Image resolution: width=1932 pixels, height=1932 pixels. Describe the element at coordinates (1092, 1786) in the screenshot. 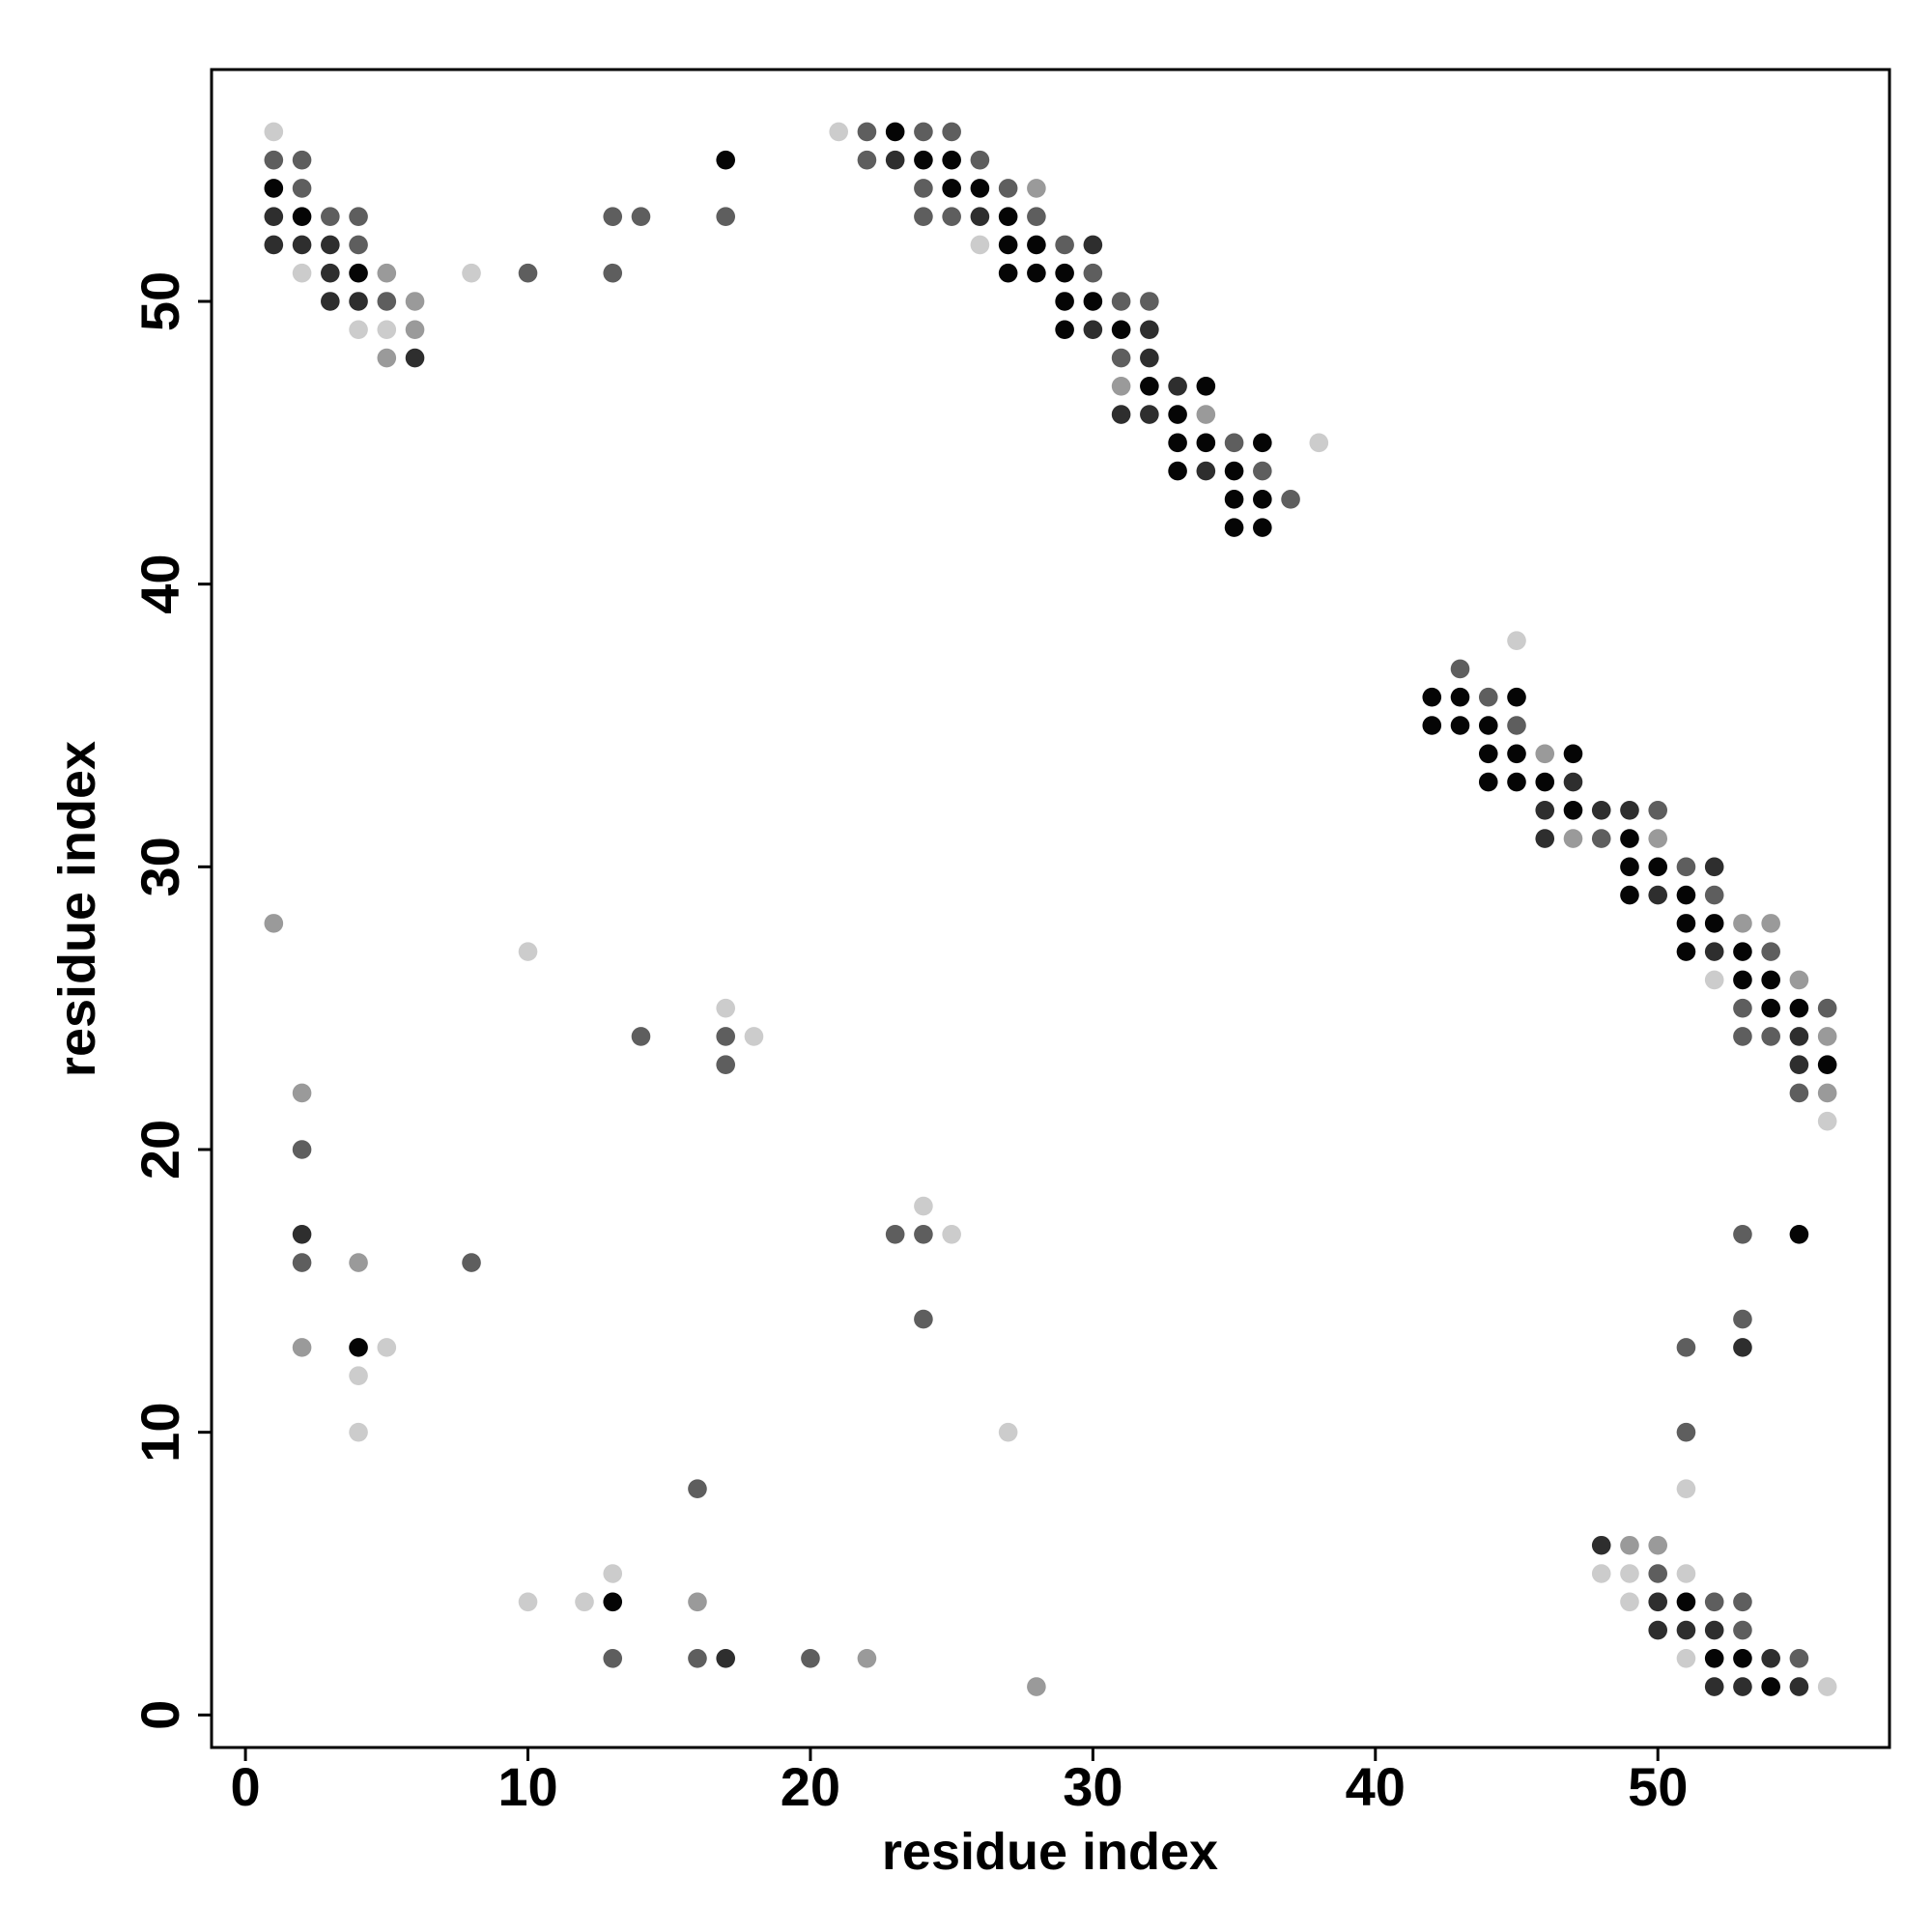

I see `x-tick-label: 30` at that location.